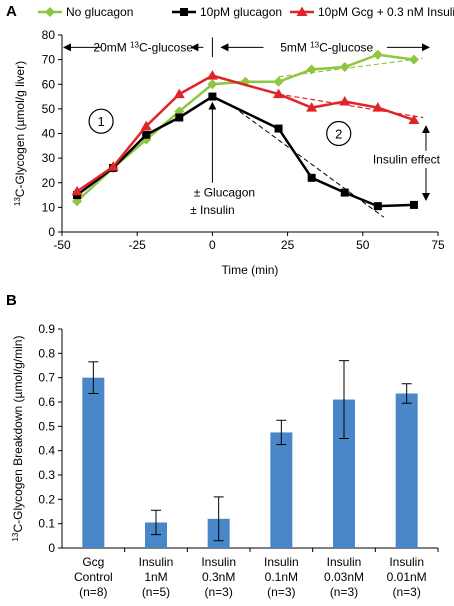 The image size is (454, 606). What do you see at coordinates (386, 12) in the screenshot?
I see `legend-label: 10pM Gcg + 0.3 nM Insulin` at bounding box center [386, 12].